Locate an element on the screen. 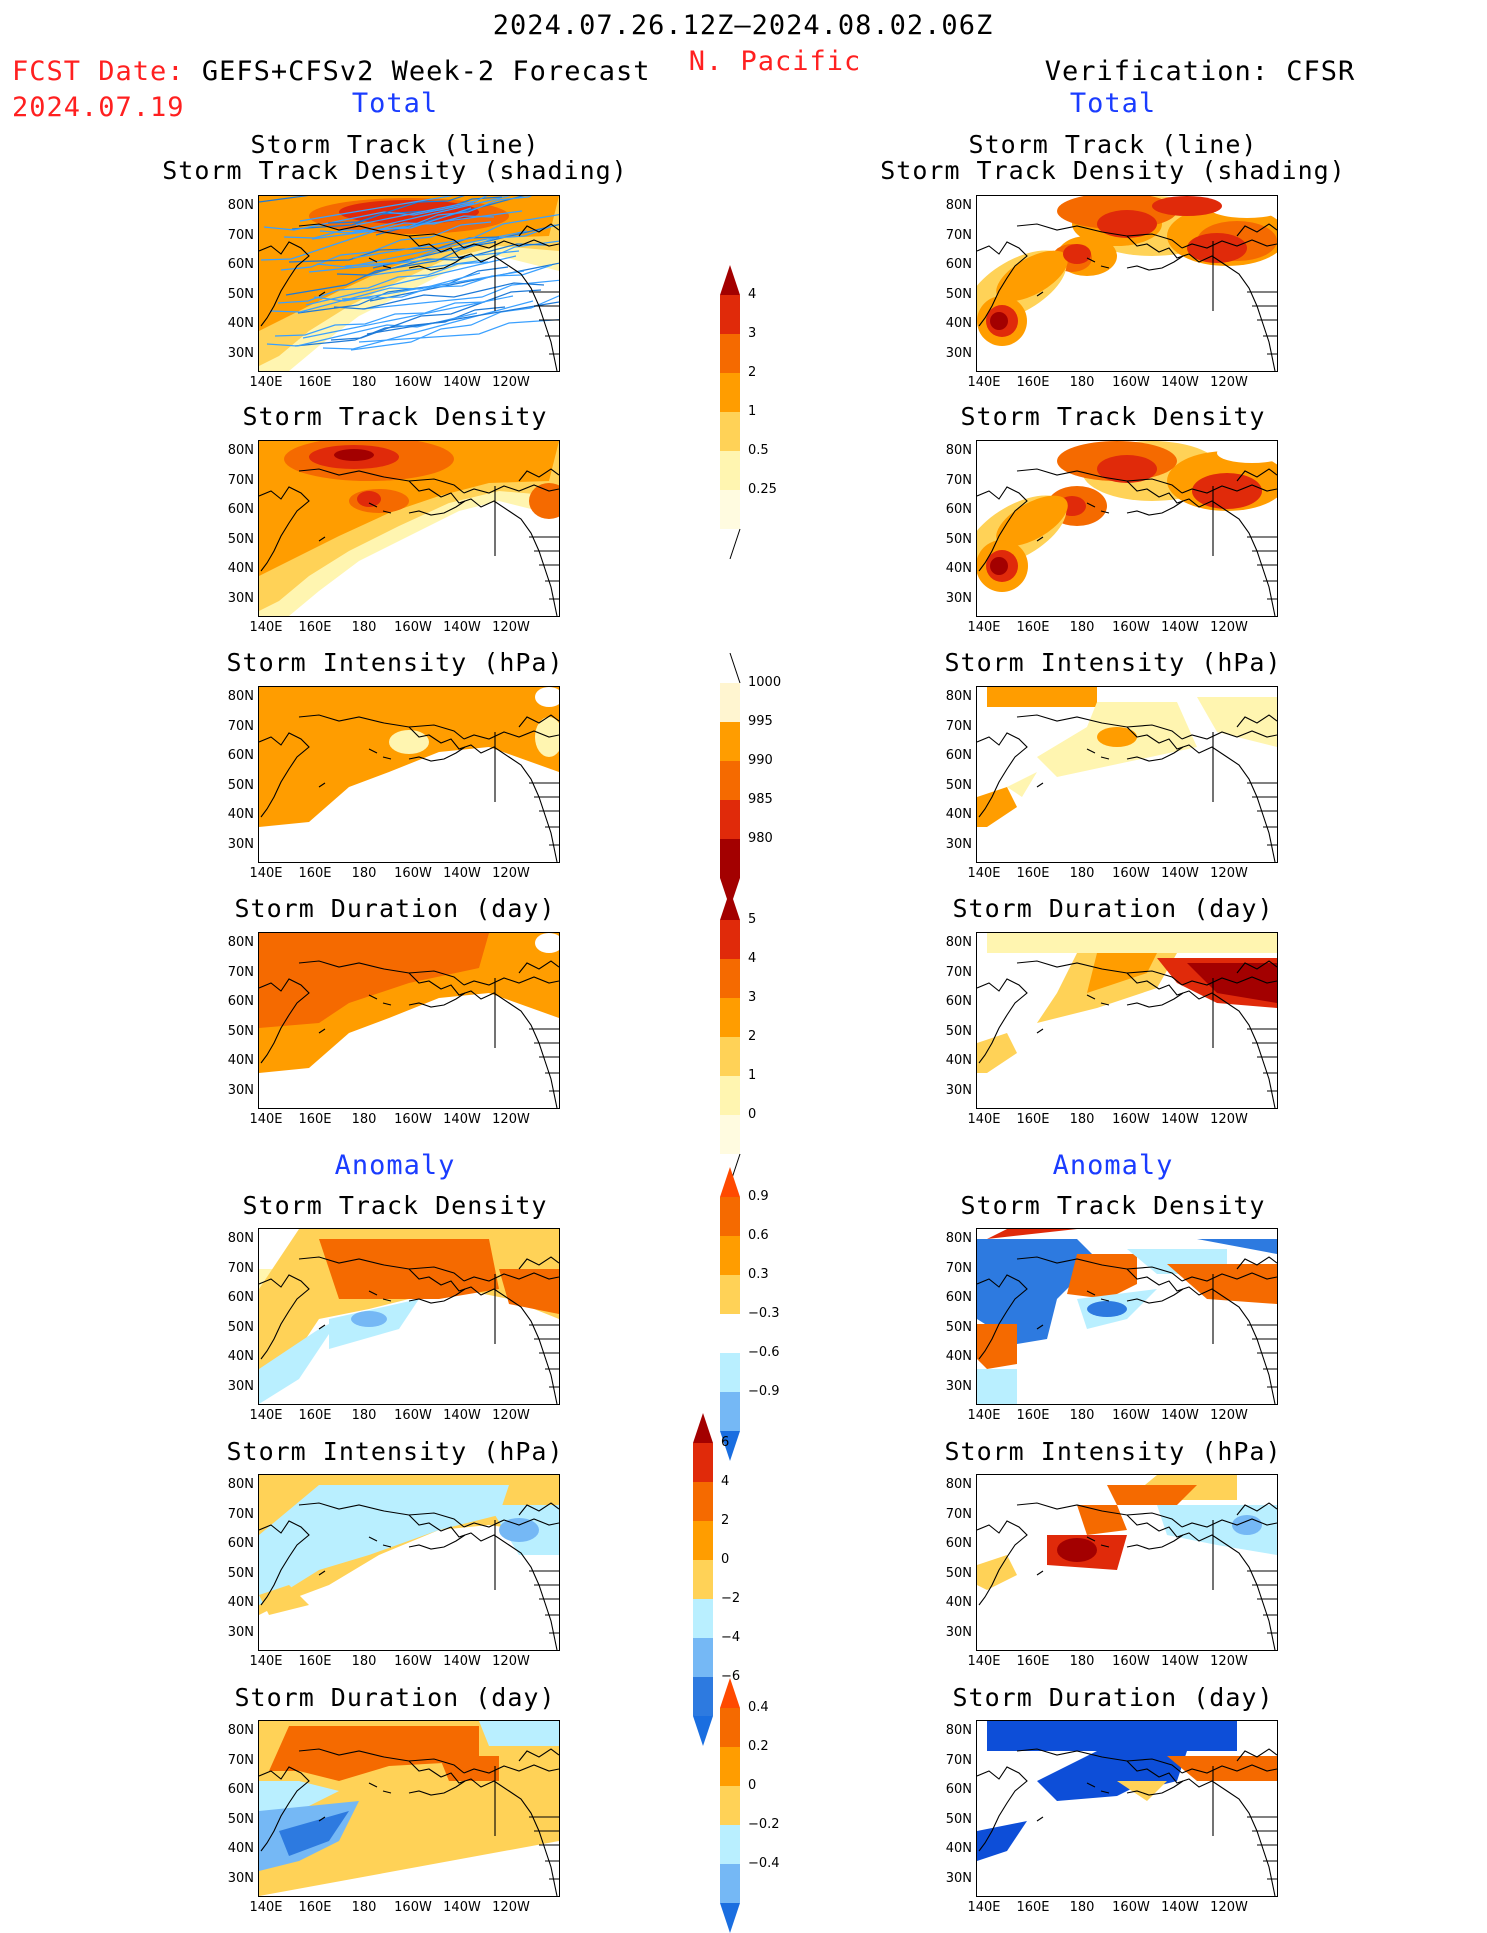  panel-title-track-line-right: Storm Track (line) is located at coordinates (1113, 144).